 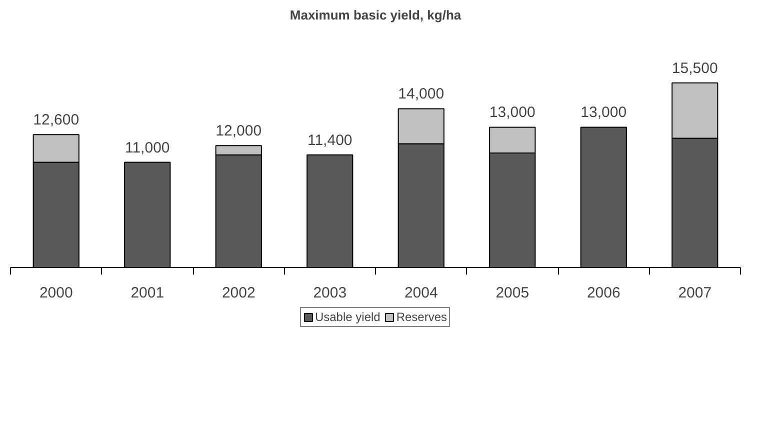 I want to click on x-tick-label: 2003, so click(x=330, y=293).